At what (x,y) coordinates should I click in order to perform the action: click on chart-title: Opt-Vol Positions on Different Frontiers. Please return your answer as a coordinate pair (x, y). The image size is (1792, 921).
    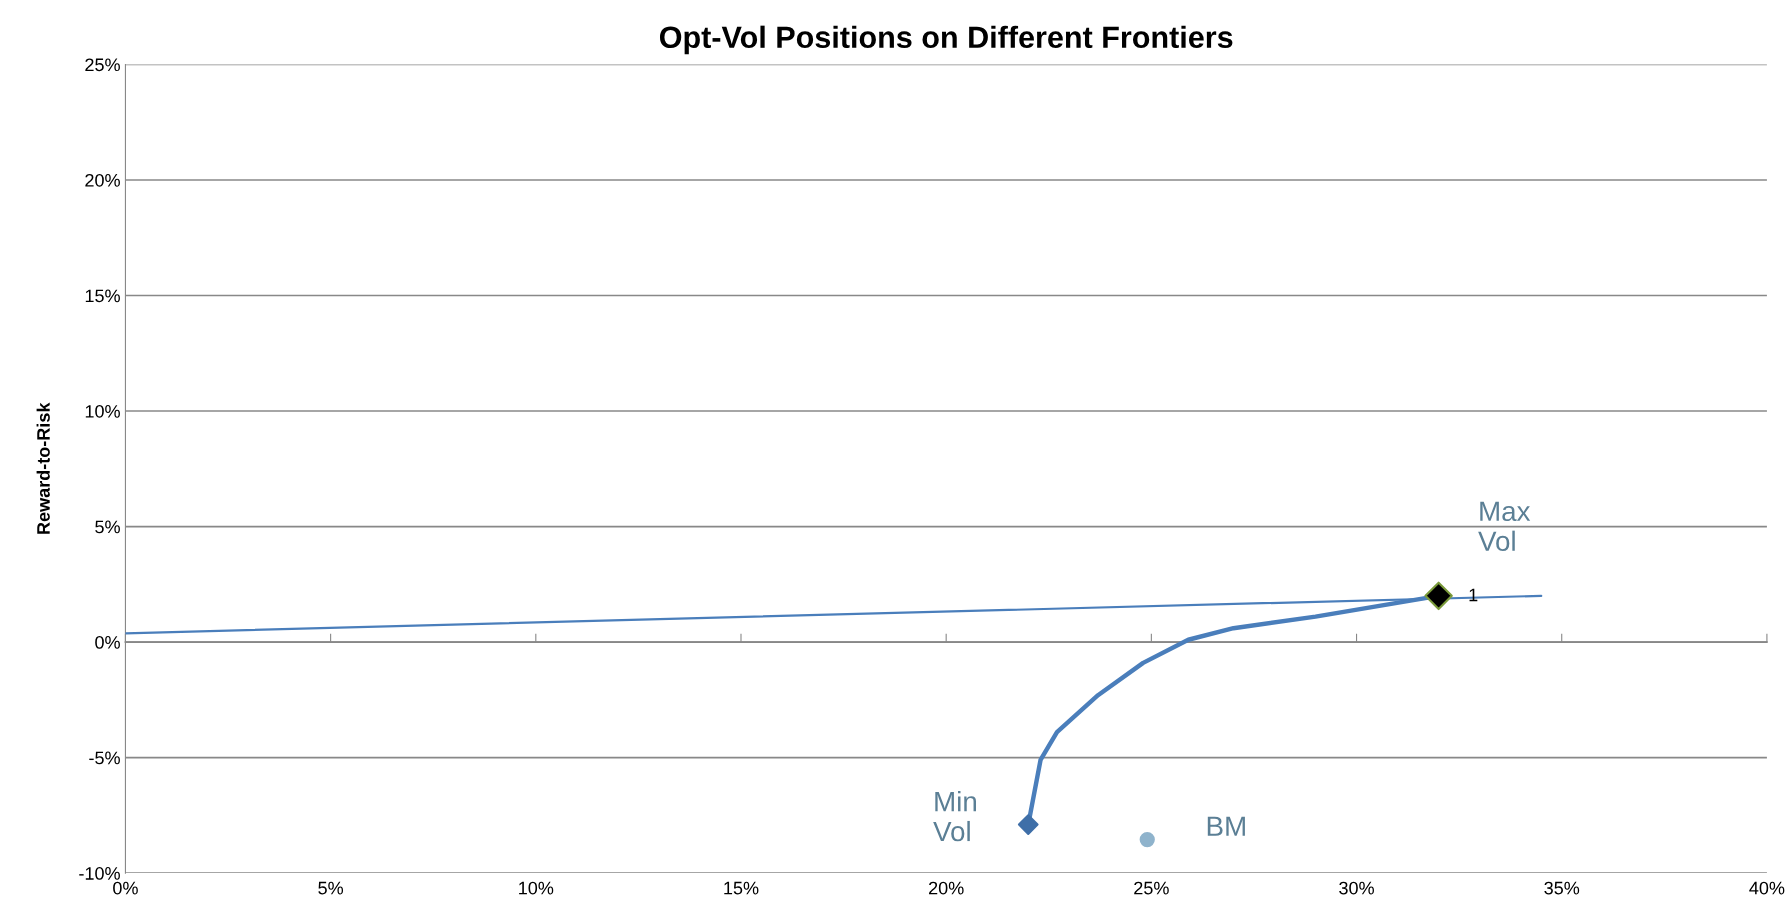
    Looking at the image, I should click on (946, 40).